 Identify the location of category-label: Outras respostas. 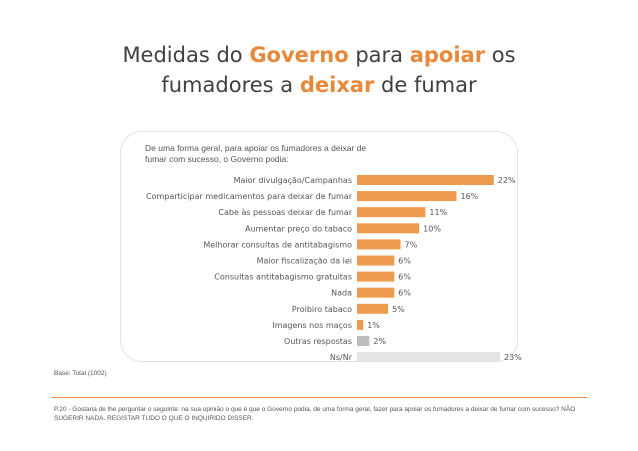
(318, 341).